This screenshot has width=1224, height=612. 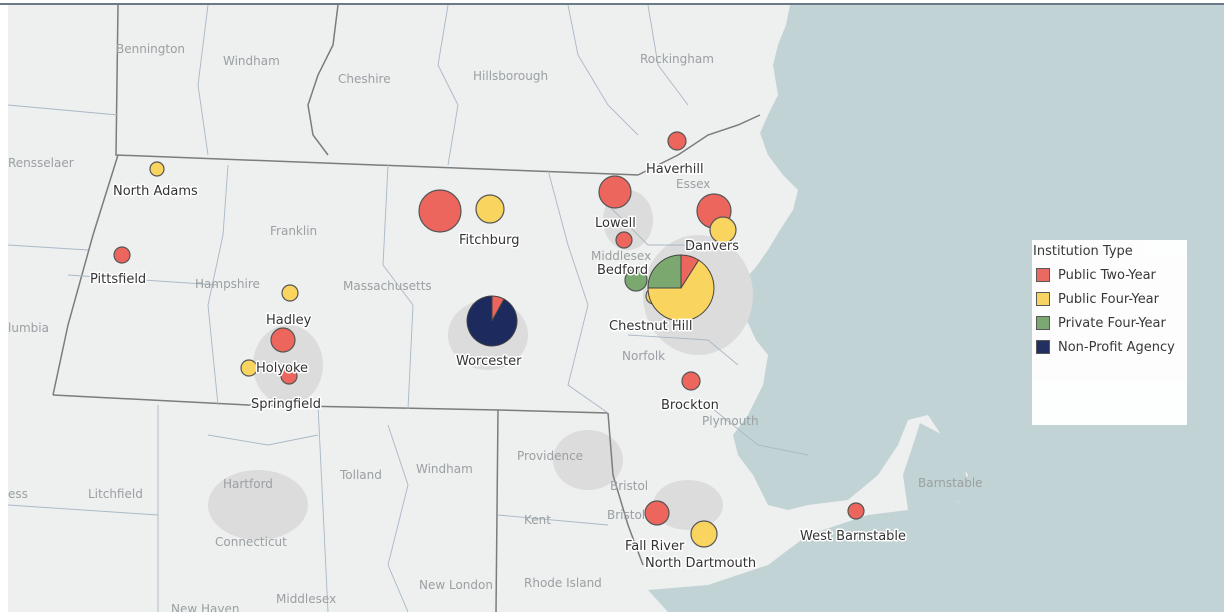 I want to click on city-label-north-adams: North Adams, so click(x=155, y=191).